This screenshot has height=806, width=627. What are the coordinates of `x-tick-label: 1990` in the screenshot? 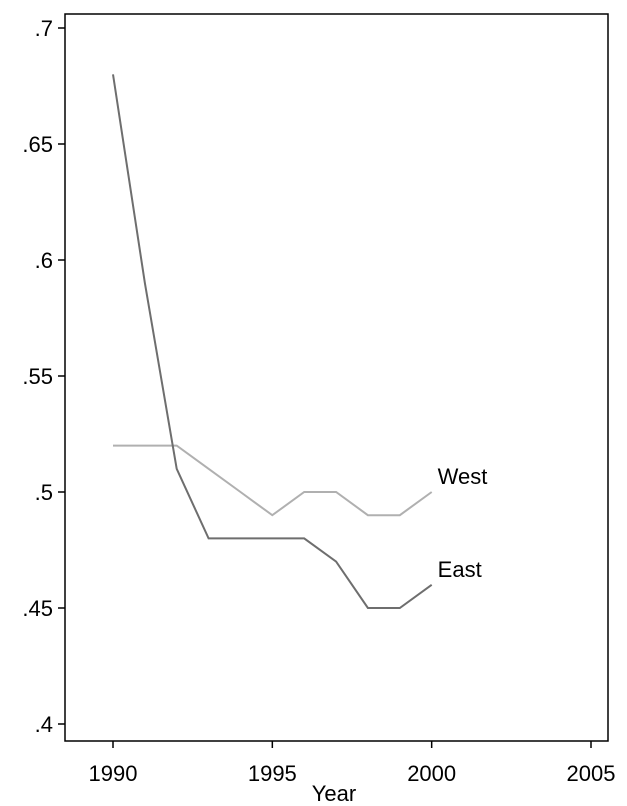 It's located at (113, 773).